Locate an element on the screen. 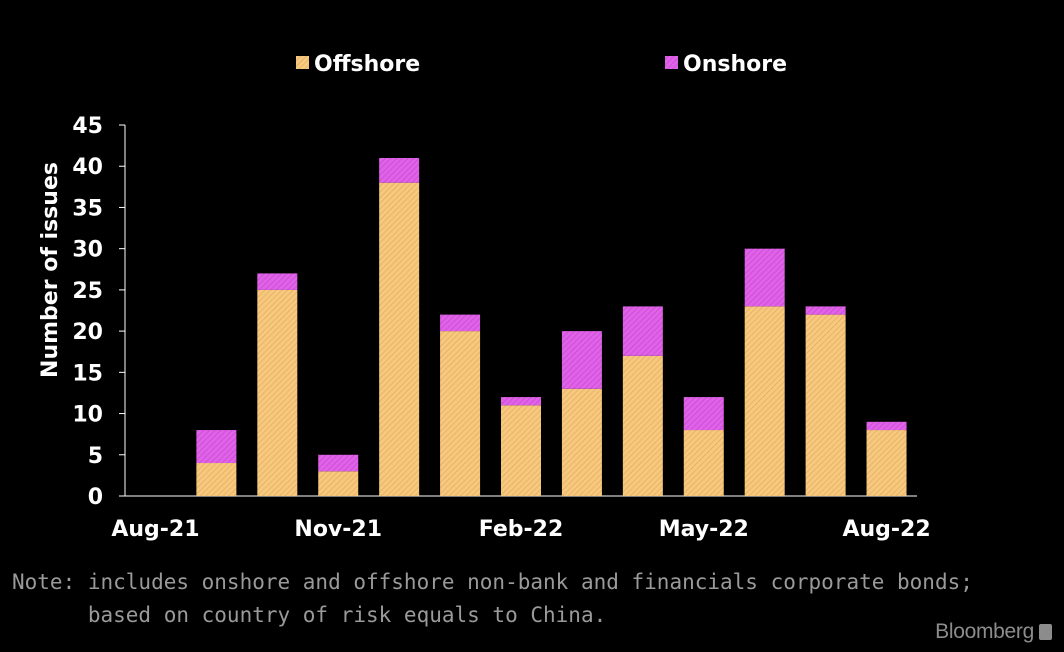  brand-name: Bloomberg is located at coordinates (984, 631).